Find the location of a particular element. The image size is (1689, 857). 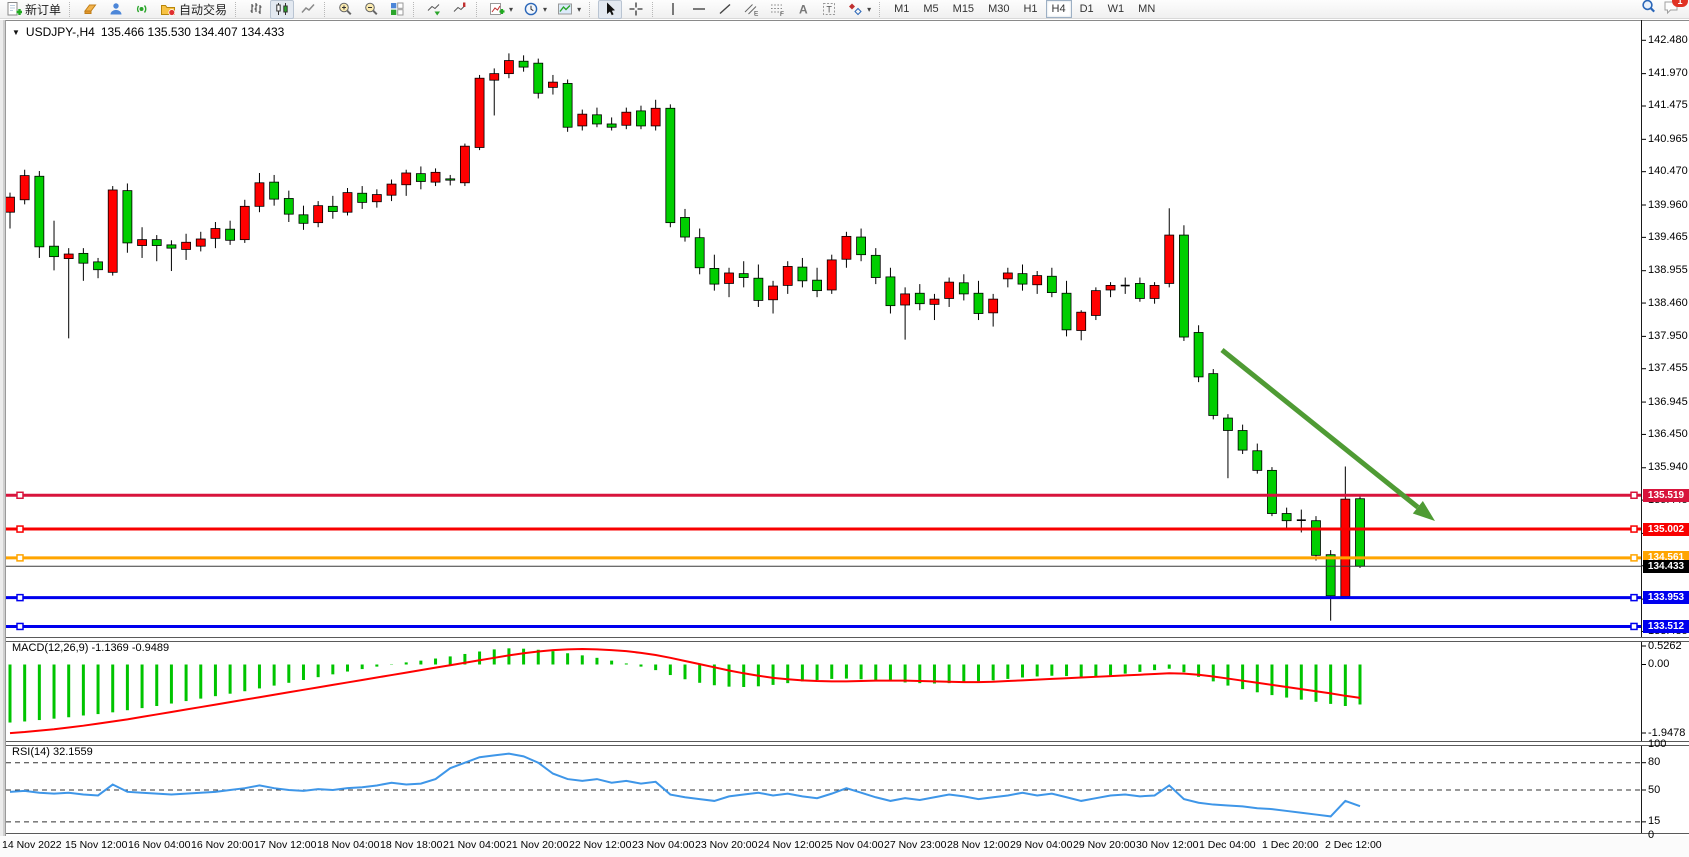

crosshair-tool-button is located at coordinates (636, 9).